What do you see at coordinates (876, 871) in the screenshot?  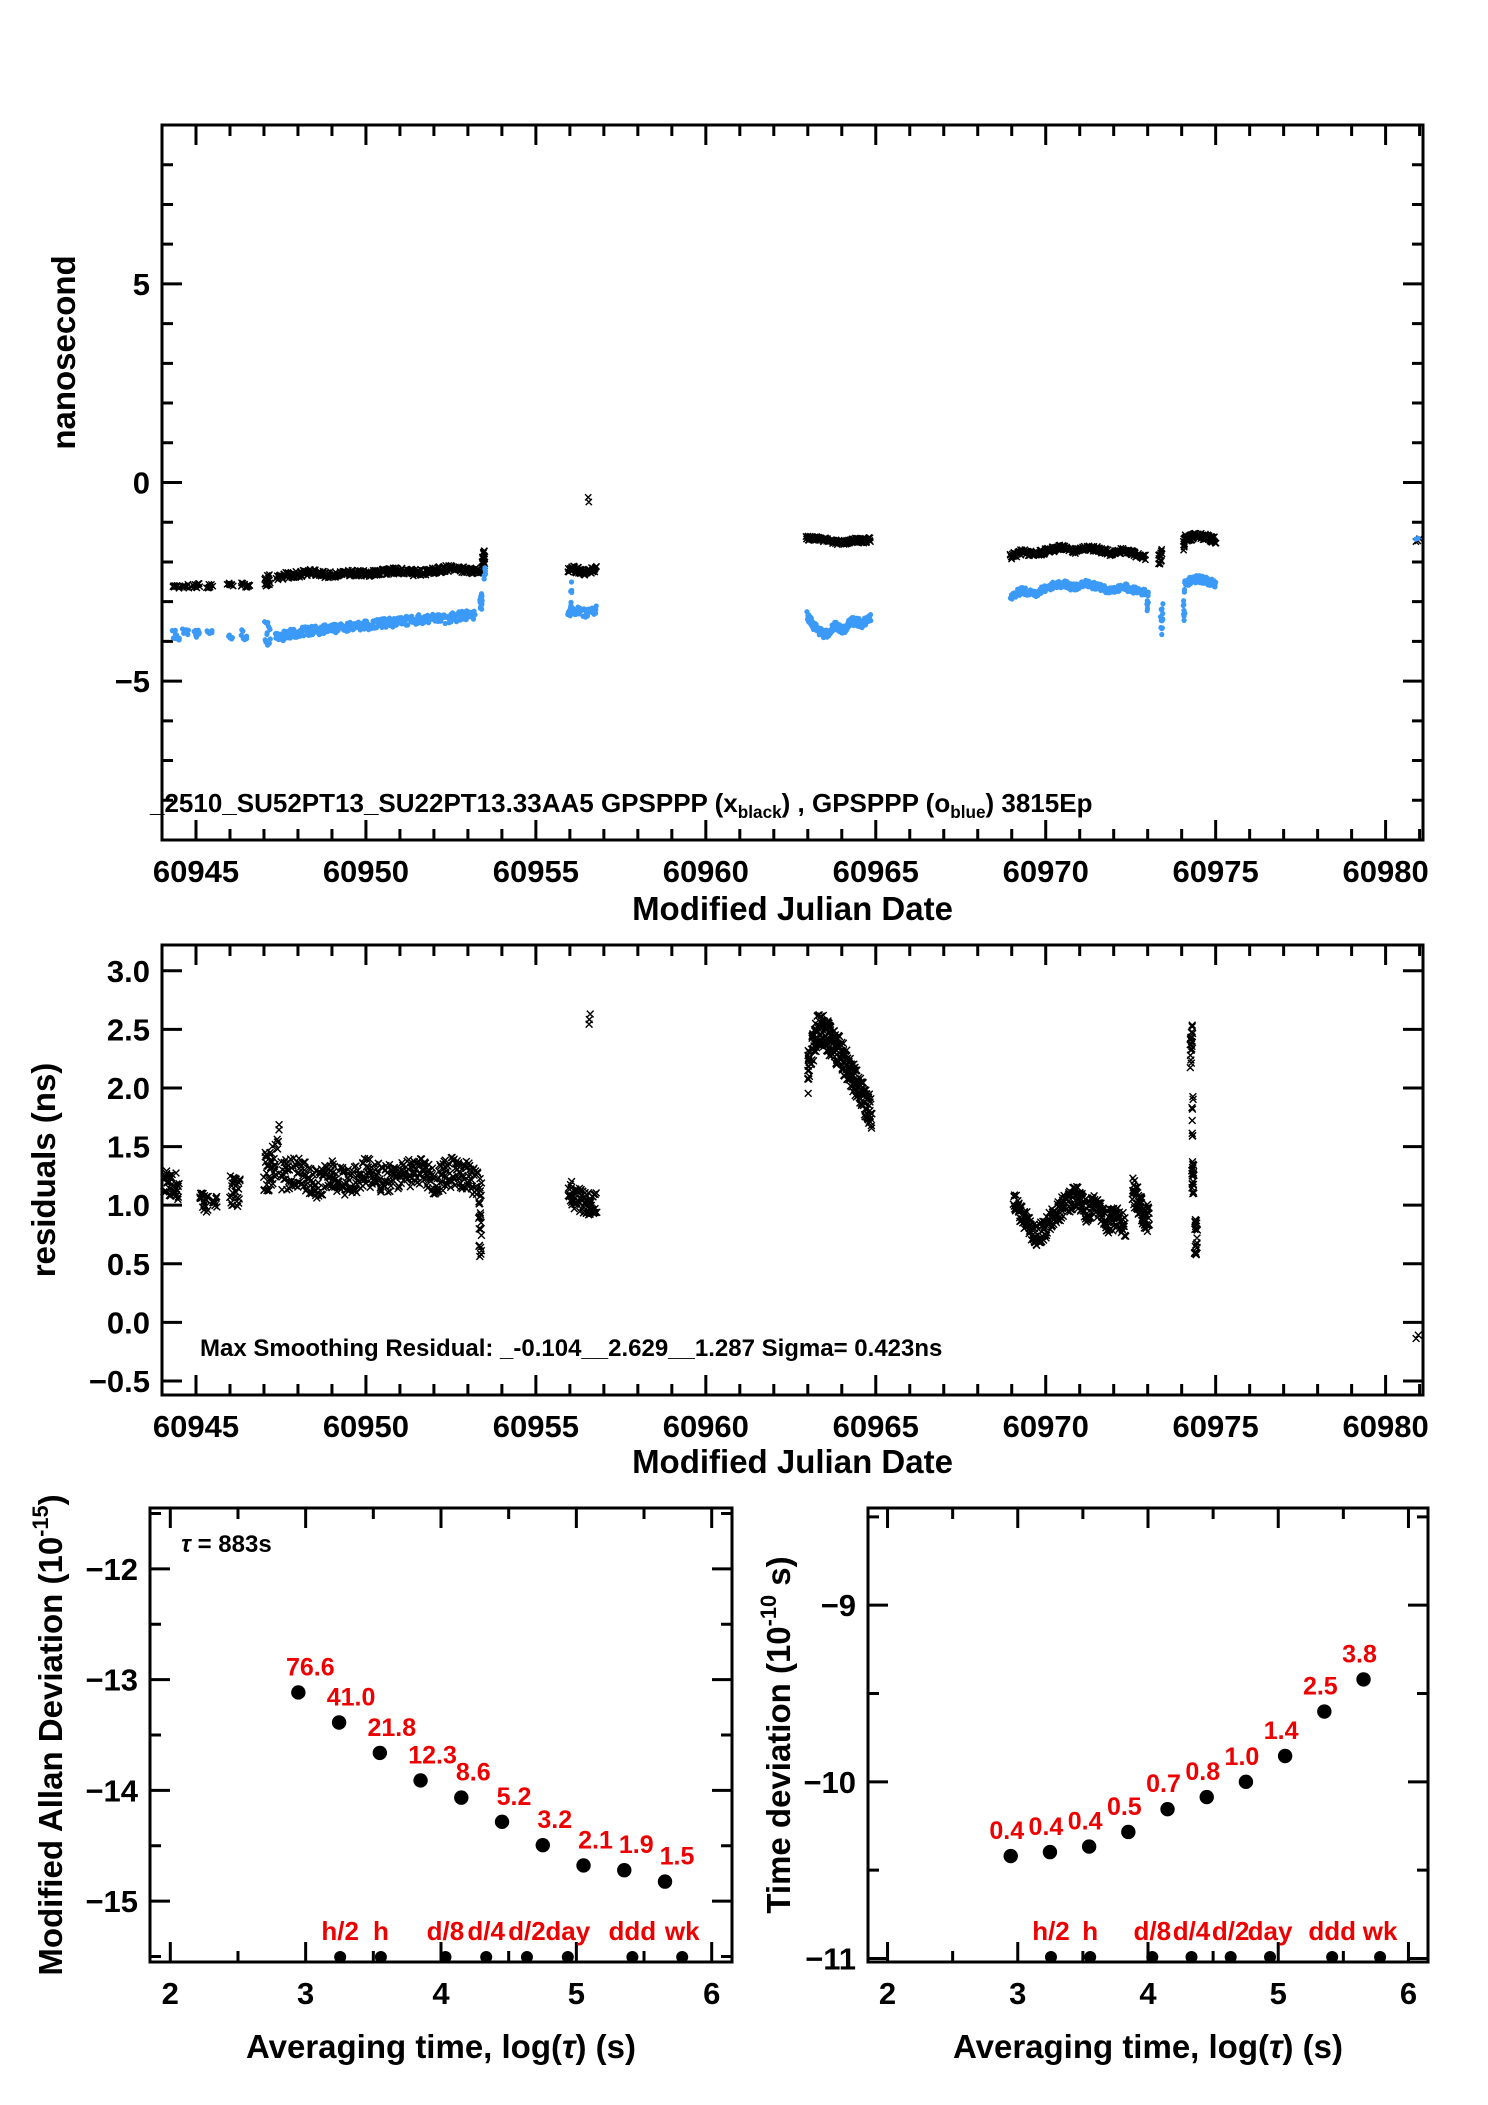 I see `phase-x-tick-label: 60965` at bounding box center [876, 871].